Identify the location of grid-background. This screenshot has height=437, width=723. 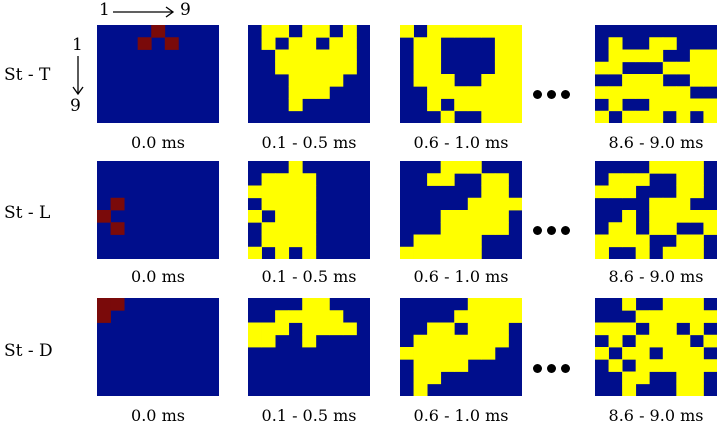
(158, 347).